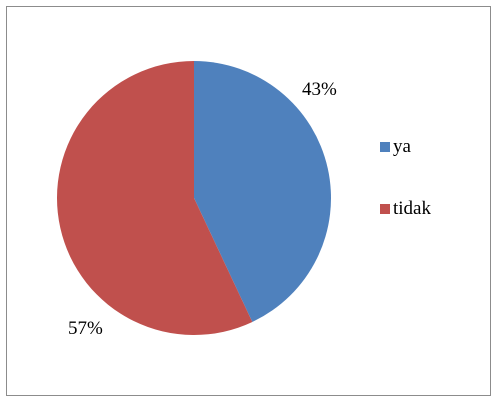 This screenshot has width=499, height=404. What do you see at coordinates (385, 209) in the screenshot?
I see `legend-swatch-tidak` at bounding box center [385, 209].